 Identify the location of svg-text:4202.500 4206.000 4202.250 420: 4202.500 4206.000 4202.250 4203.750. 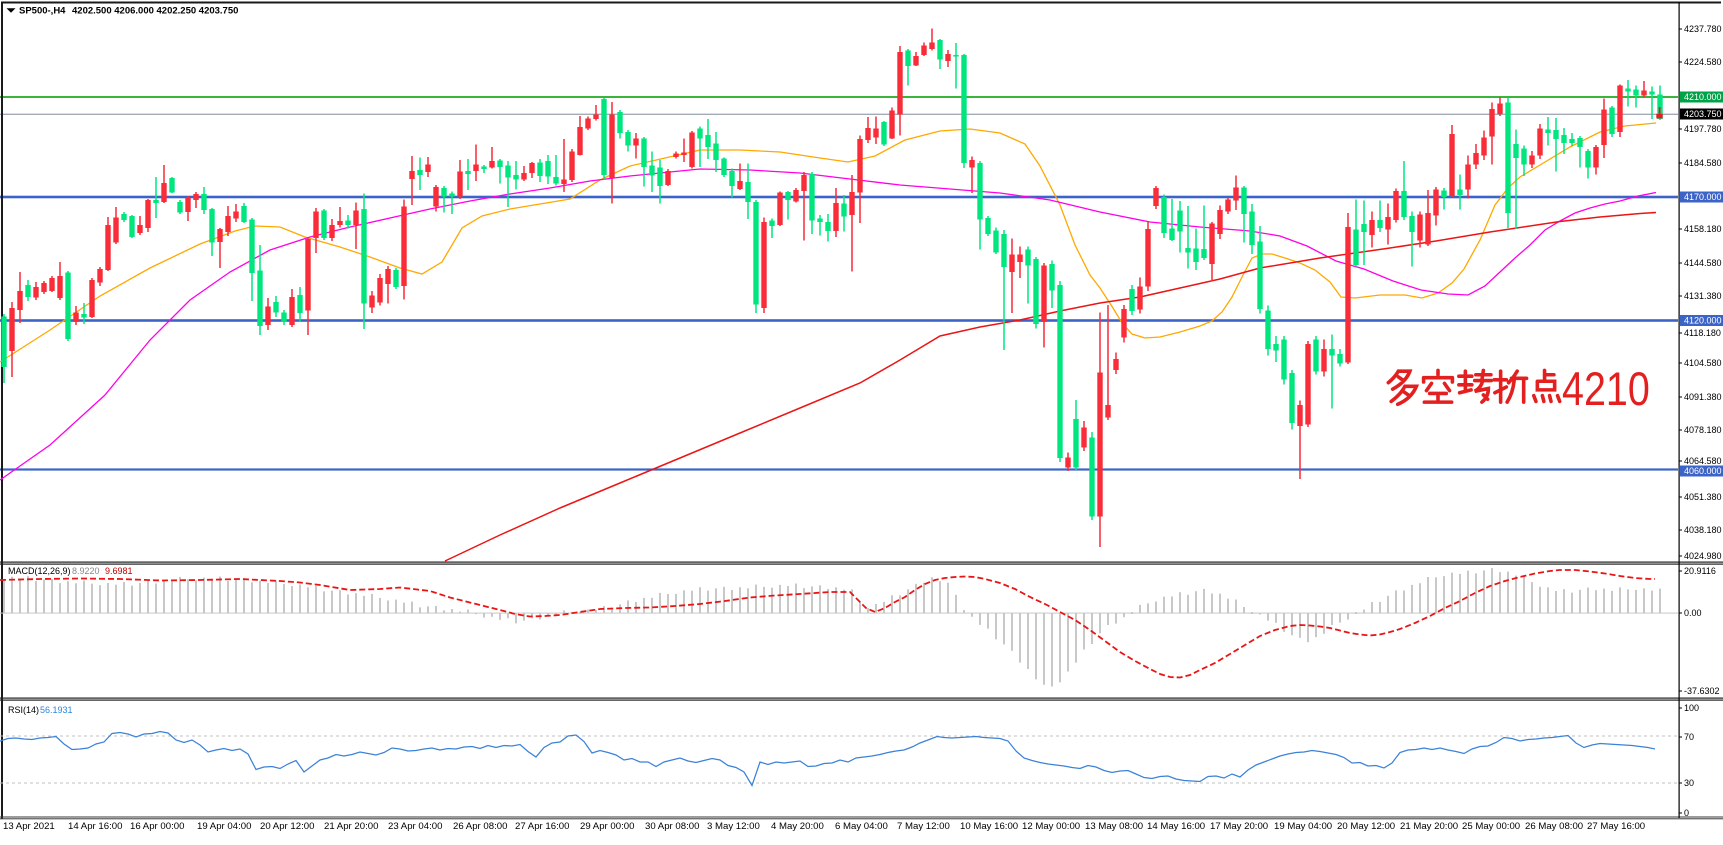
(155, 11).